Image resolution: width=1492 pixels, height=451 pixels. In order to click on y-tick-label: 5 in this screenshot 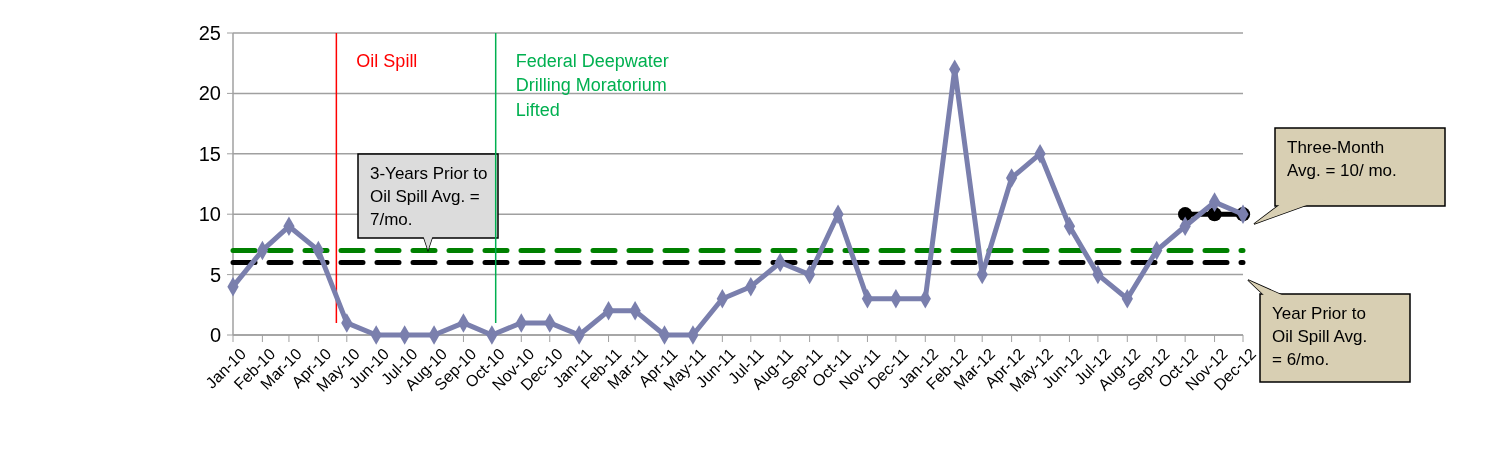, I will do `click(215, 274)`.